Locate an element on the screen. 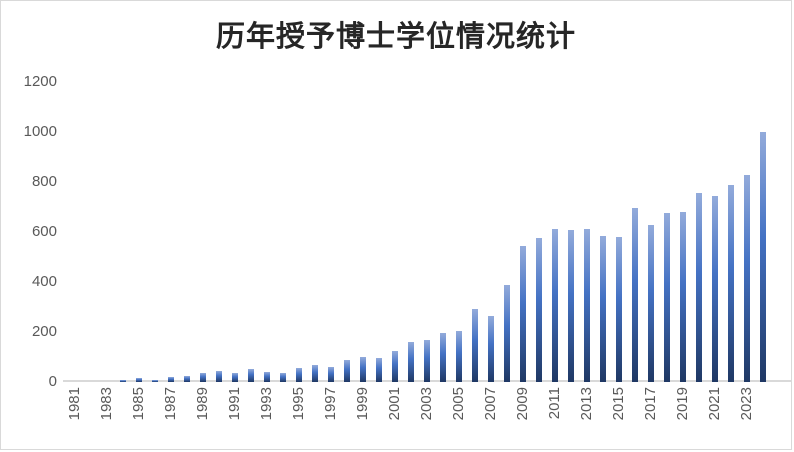  bar-slot-1988 is located at coordinates (187, 232).